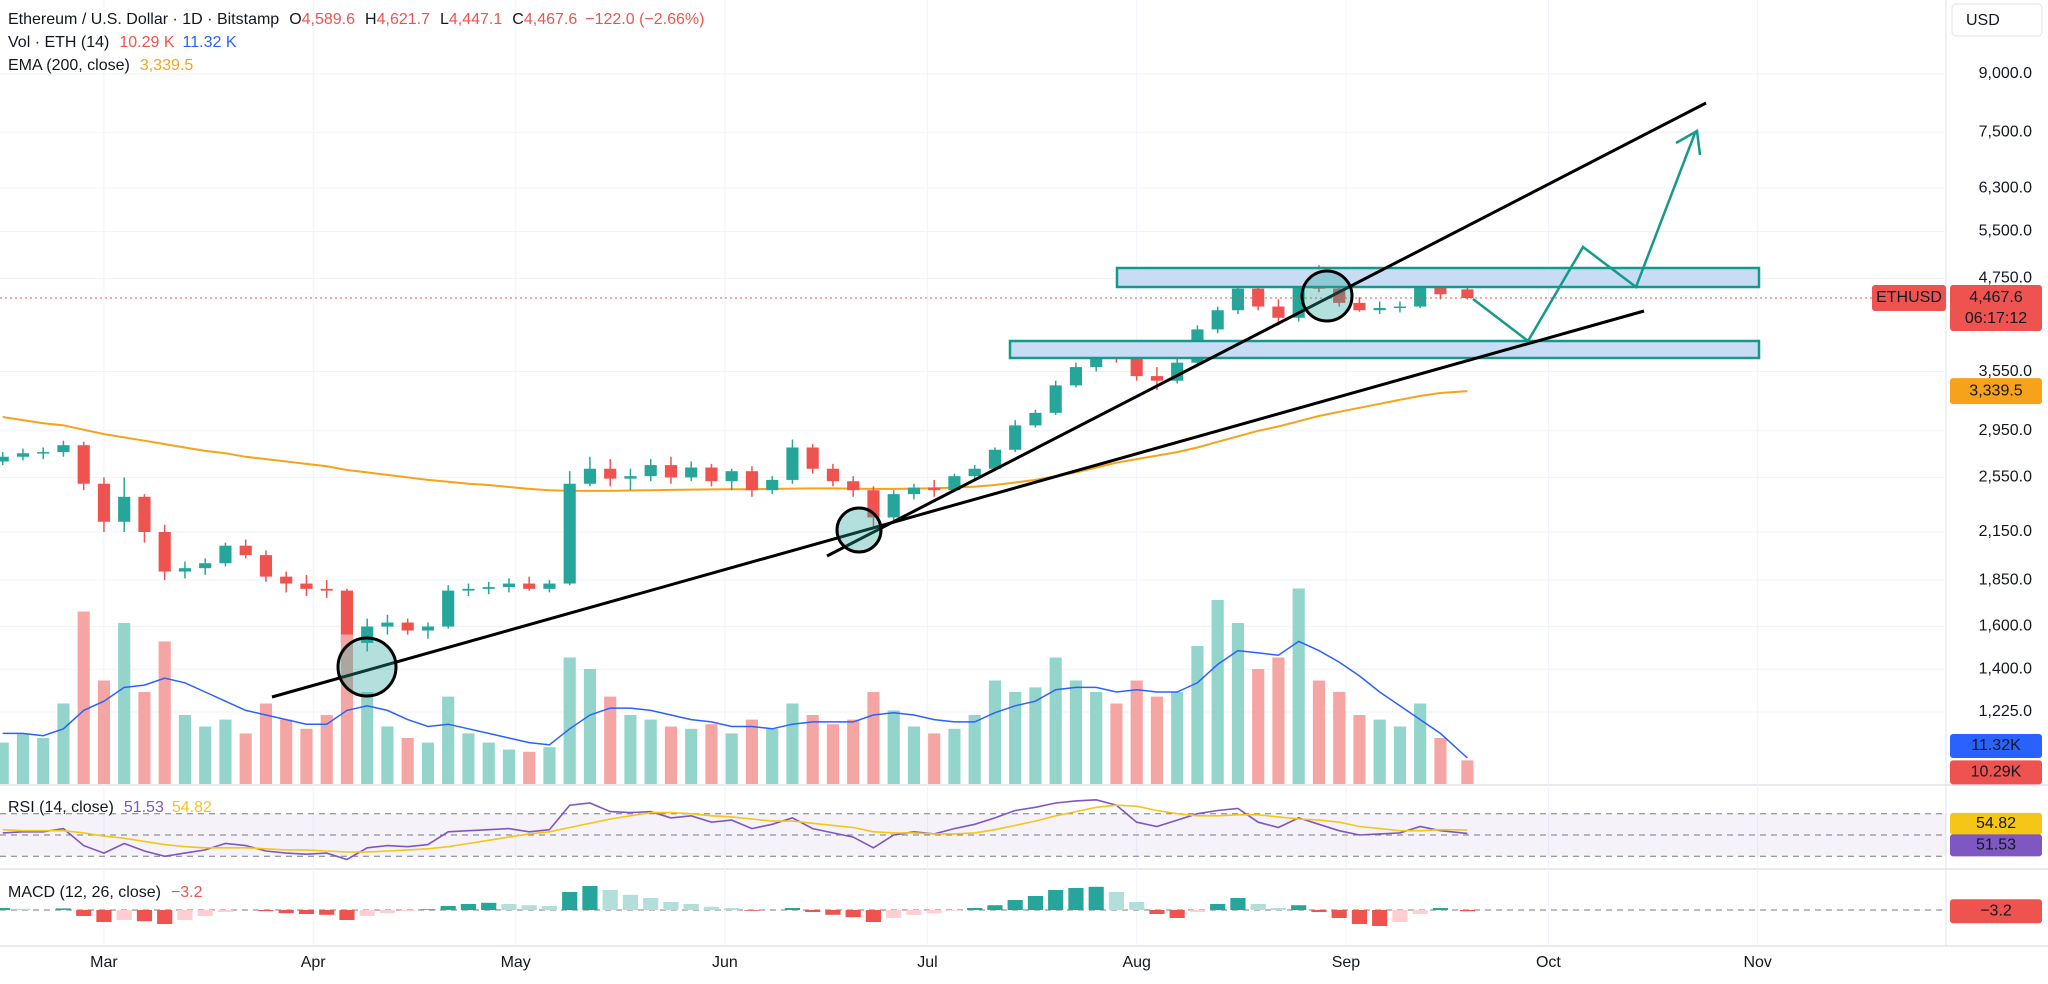 Image resolution: width=2048 pixels, height=984 pixels. I want to click on volume-ma-line, so click(735, 699).